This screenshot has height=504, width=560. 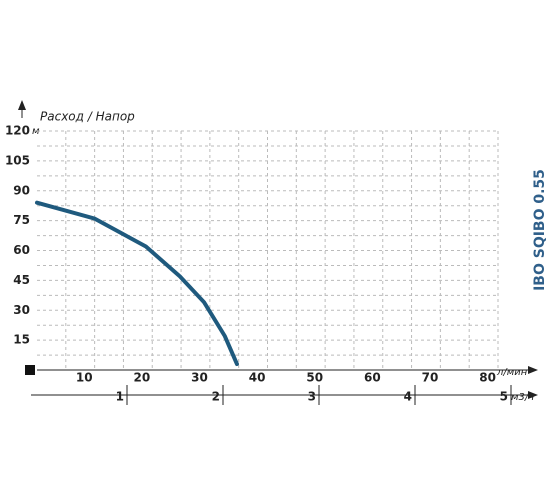 What do you see at coordinates (408, 397) in the screenshot?
I see `x2-tick-label: 4` at bounding box center [408, 397].